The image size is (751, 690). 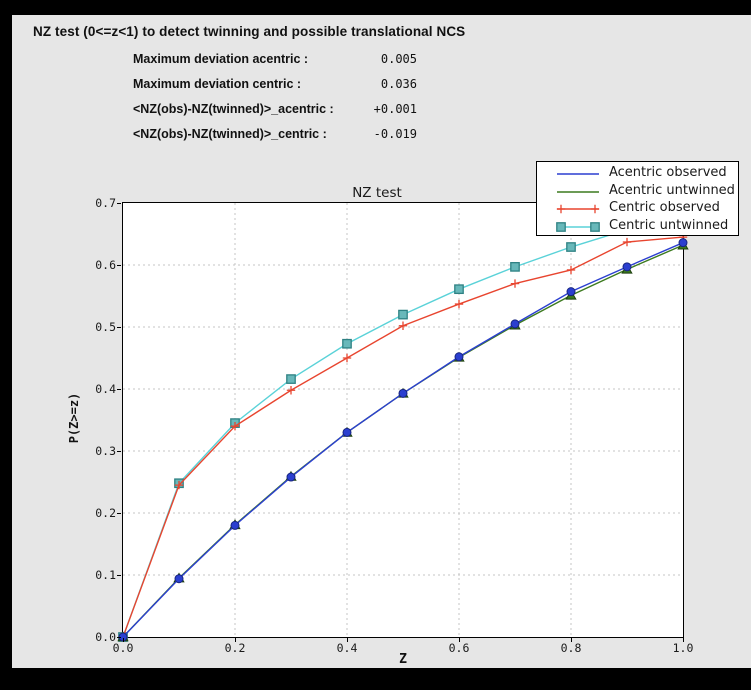 I want to click on stat-label: <NZ(obs)-NZ(twinned)>_acentric :, so click(x=233, y=109).